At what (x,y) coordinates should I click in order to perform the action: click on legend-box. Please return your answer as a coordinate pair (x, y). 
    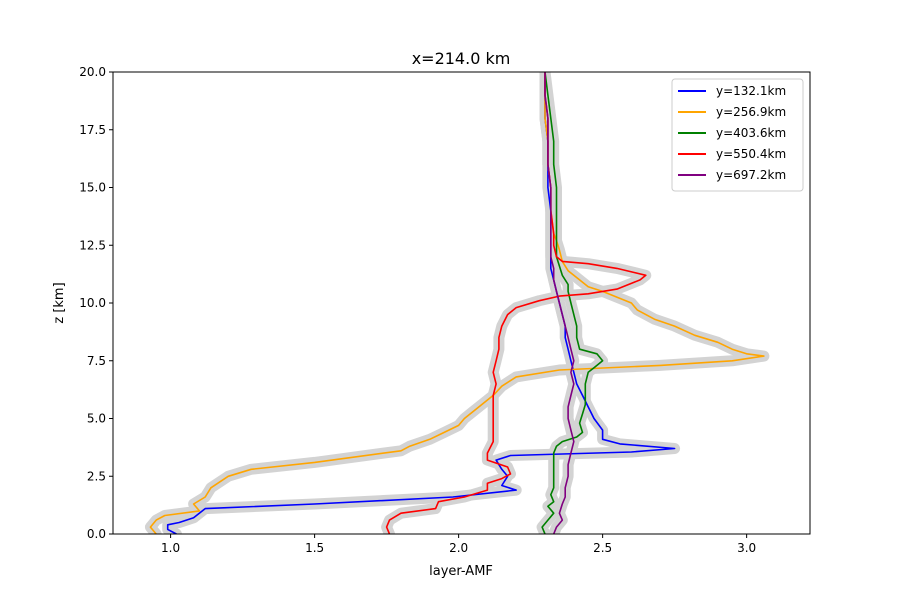
    Looking at the image, I should click on (737, 135).